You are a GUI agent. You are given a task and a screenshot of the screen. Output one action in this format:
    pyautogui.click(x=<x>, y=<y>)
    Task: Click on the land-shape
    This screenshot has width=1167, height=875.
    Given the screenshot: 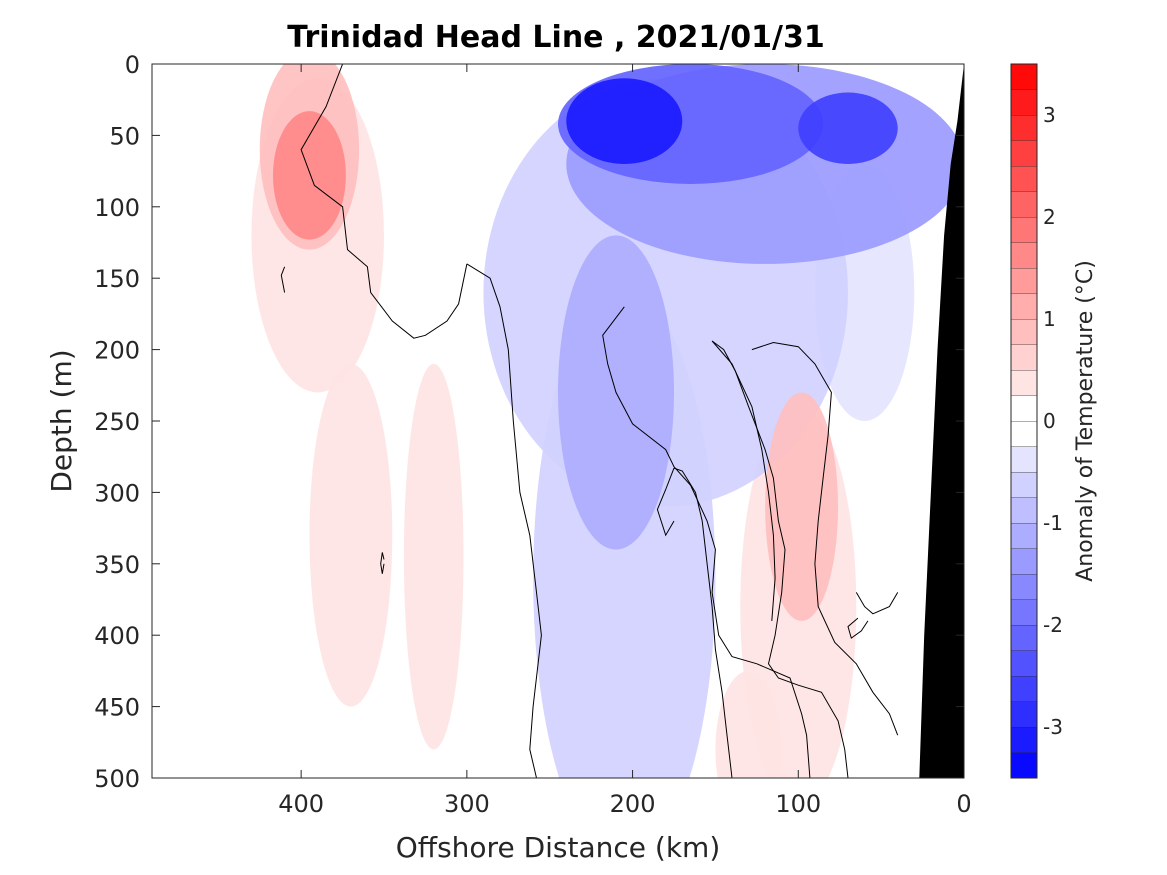 What is the action you would take?
    pyautogui.click(x=941, y=421)
    